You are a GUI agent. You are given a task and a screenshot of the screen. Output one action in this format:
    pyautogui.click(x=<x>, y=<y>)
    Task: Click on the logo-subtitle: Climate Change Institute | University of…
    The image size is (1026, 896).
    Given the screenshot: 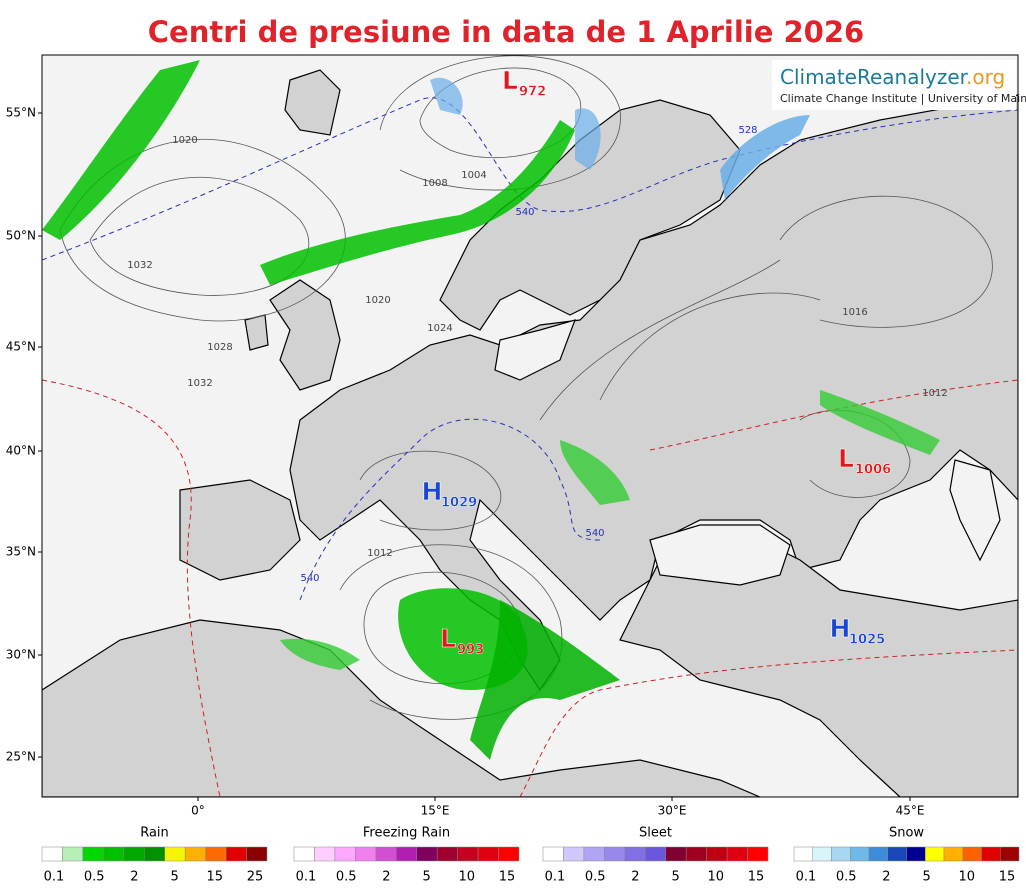 What is the action you would take?
    pyautogui.click(x=903, y=98)
    